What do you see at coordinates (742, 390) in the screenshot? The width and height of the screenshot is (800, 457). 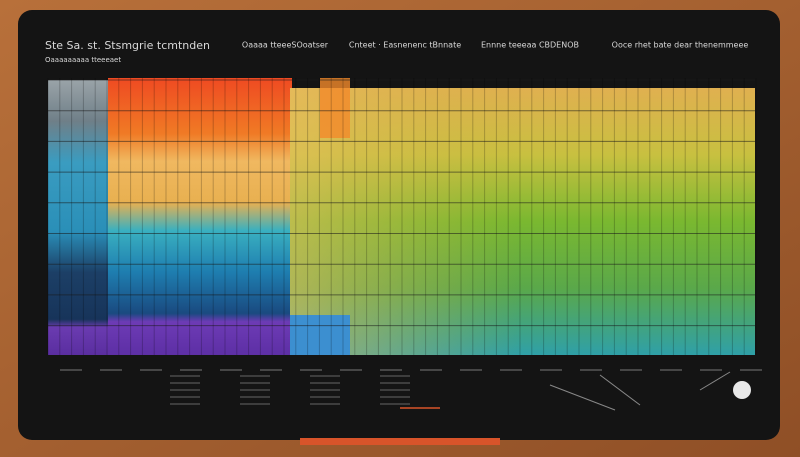 I see `badge` at bounding box center [742, 390].